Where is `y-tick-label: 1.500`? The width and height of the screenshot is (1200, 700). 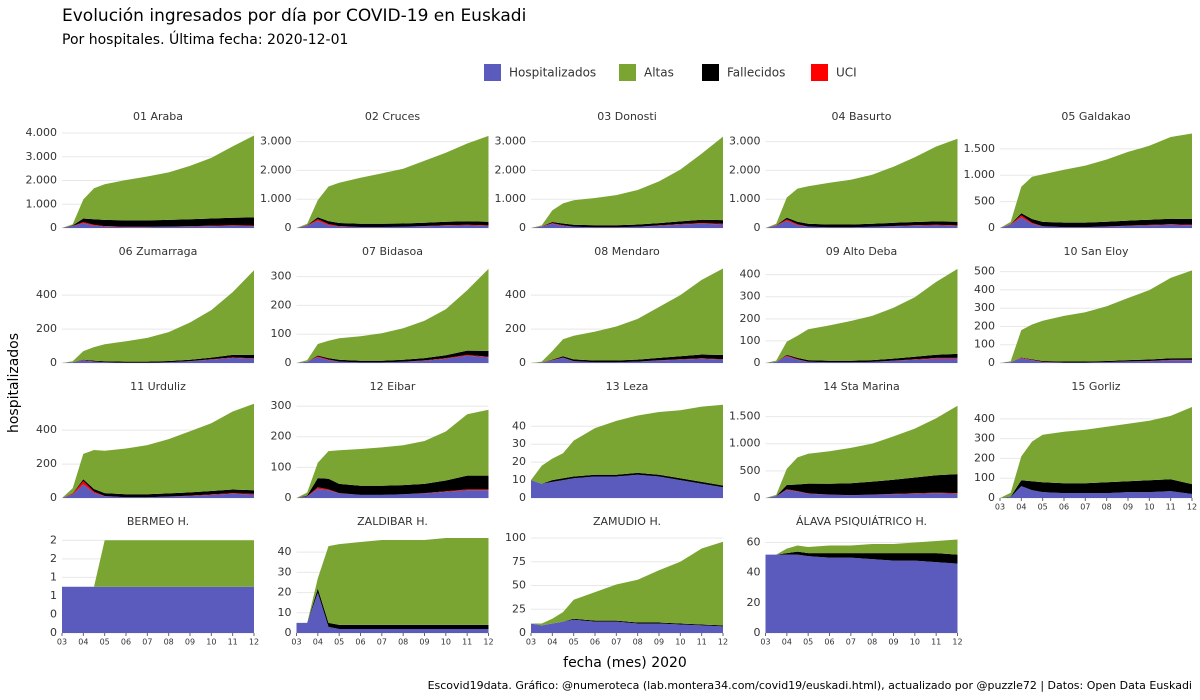
y-tick-label: 1.500 is located at coordinates (745, 416).